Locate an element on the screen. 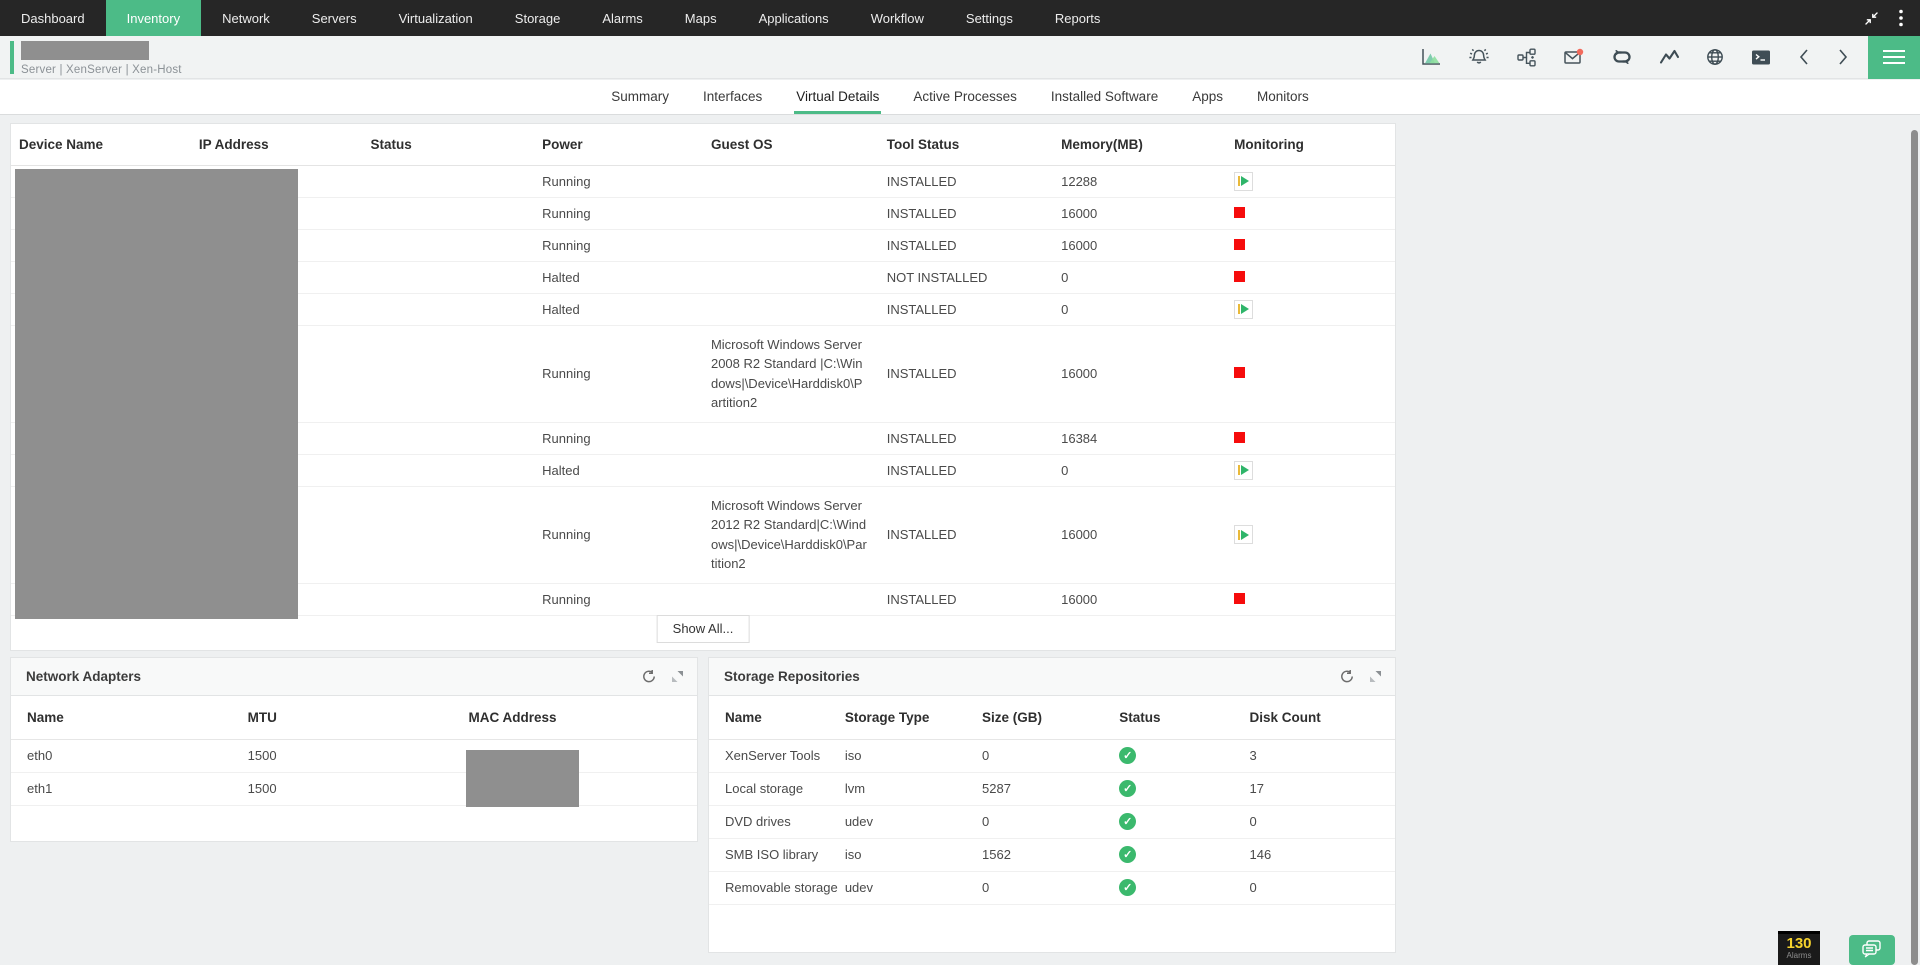  nav-item-applications: Applications is located at coordinates (793, 18).